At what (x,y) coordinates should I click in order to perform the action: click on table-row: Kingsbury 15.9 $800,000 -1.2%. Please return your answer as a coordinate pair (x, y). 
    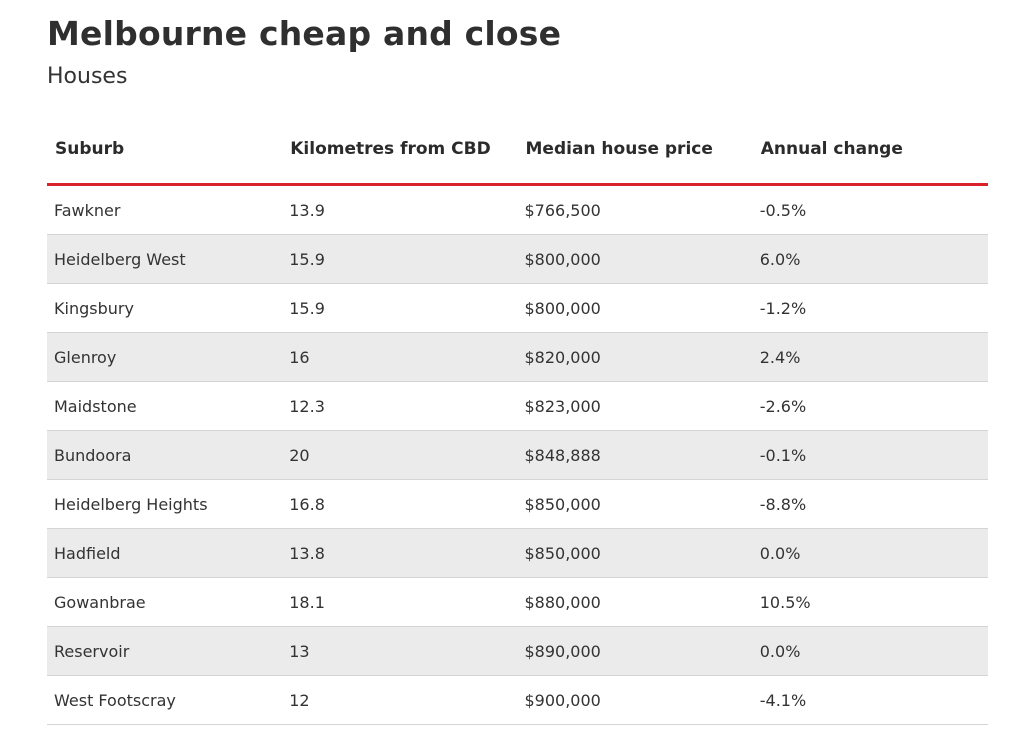
    Looking at the image, I should click on (517, 308).